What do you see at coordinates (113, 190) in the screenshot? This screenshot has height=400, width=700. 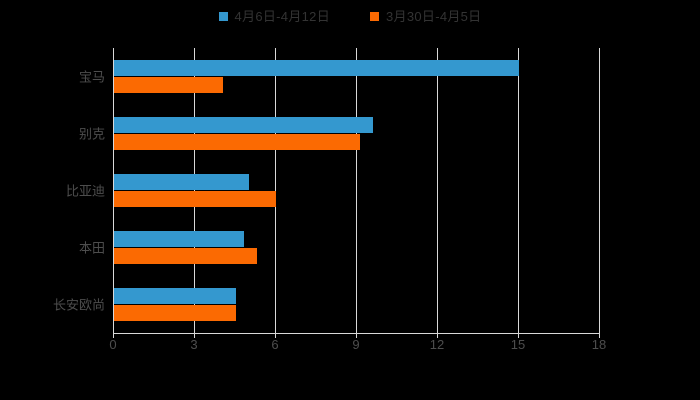 I see `y-axis-line` at bounding box center [113, 190].